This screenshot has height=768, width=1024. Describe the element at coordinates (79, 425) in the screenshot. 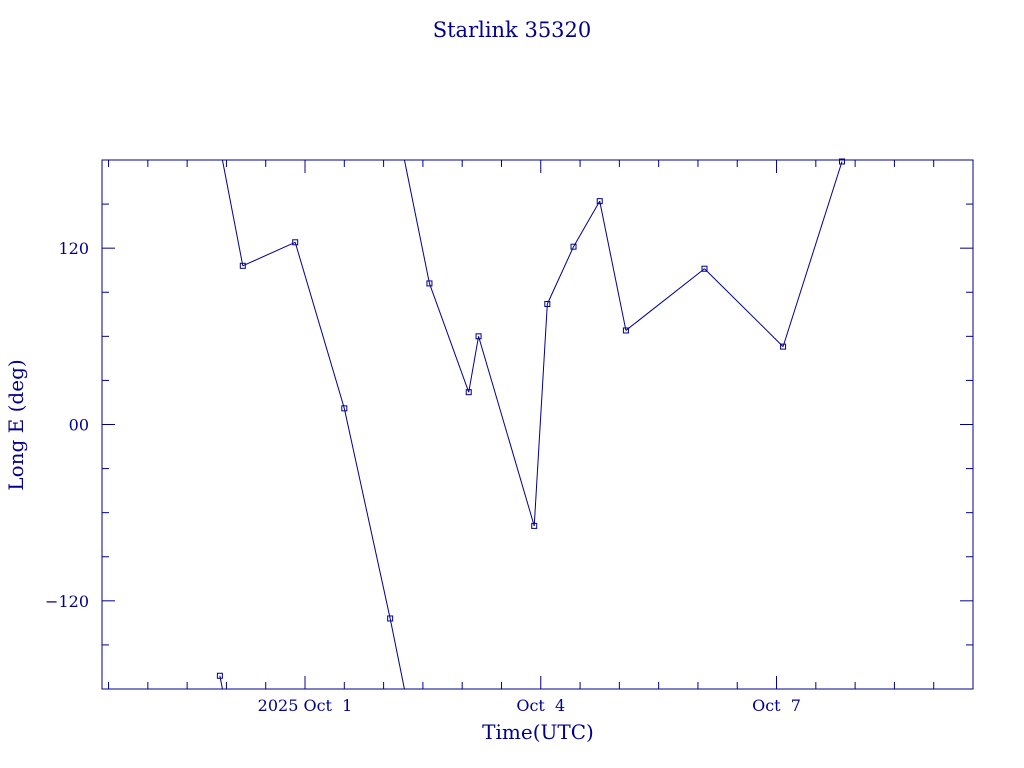

I see `y-tick-label: 00` at that location.